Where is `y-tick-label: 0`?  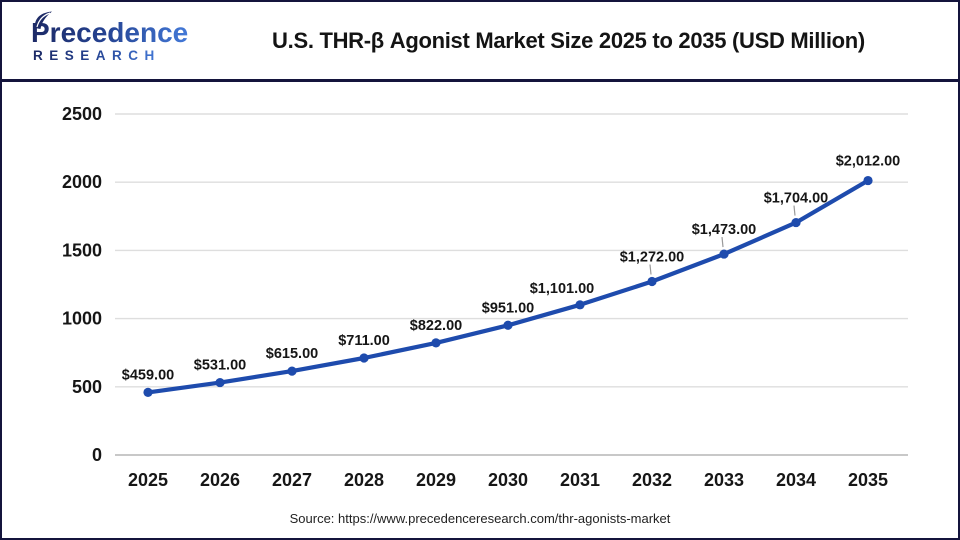 y-tick-label: 0 is located at coordinates (97, 455).